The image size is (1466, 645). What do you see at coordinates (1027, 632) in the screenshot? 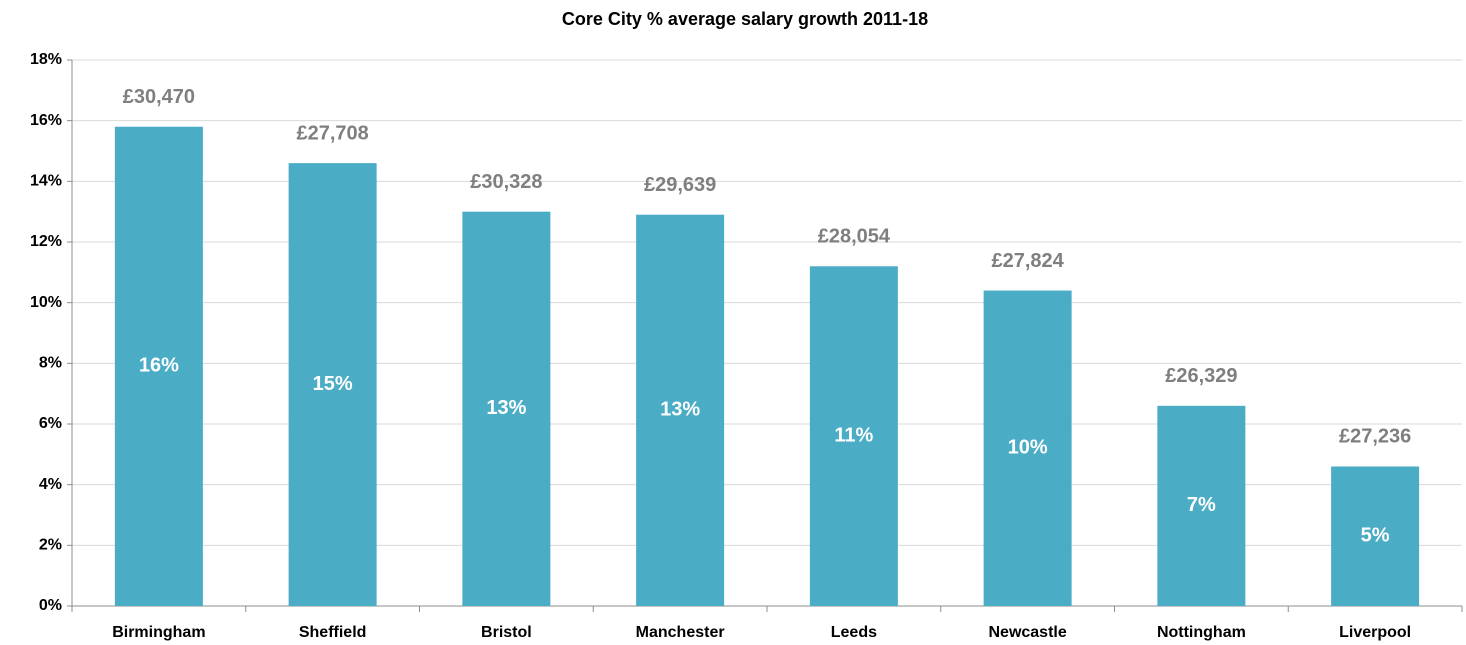
I see `x-tick-label: Newcastle` at bounding box center [1027, 632].